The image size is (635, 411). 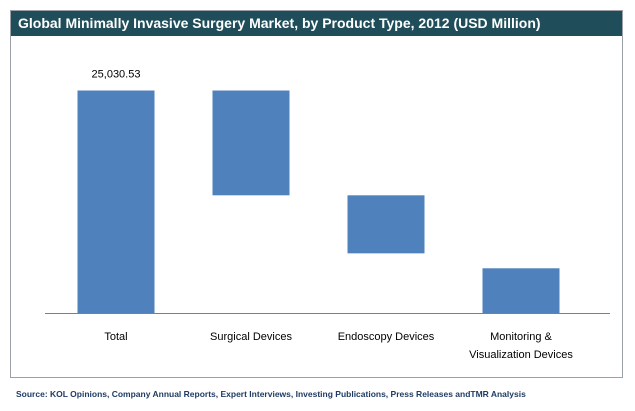 I want to click on x-tick-label: Endoscopy Devices, so click(x=386, y=337).